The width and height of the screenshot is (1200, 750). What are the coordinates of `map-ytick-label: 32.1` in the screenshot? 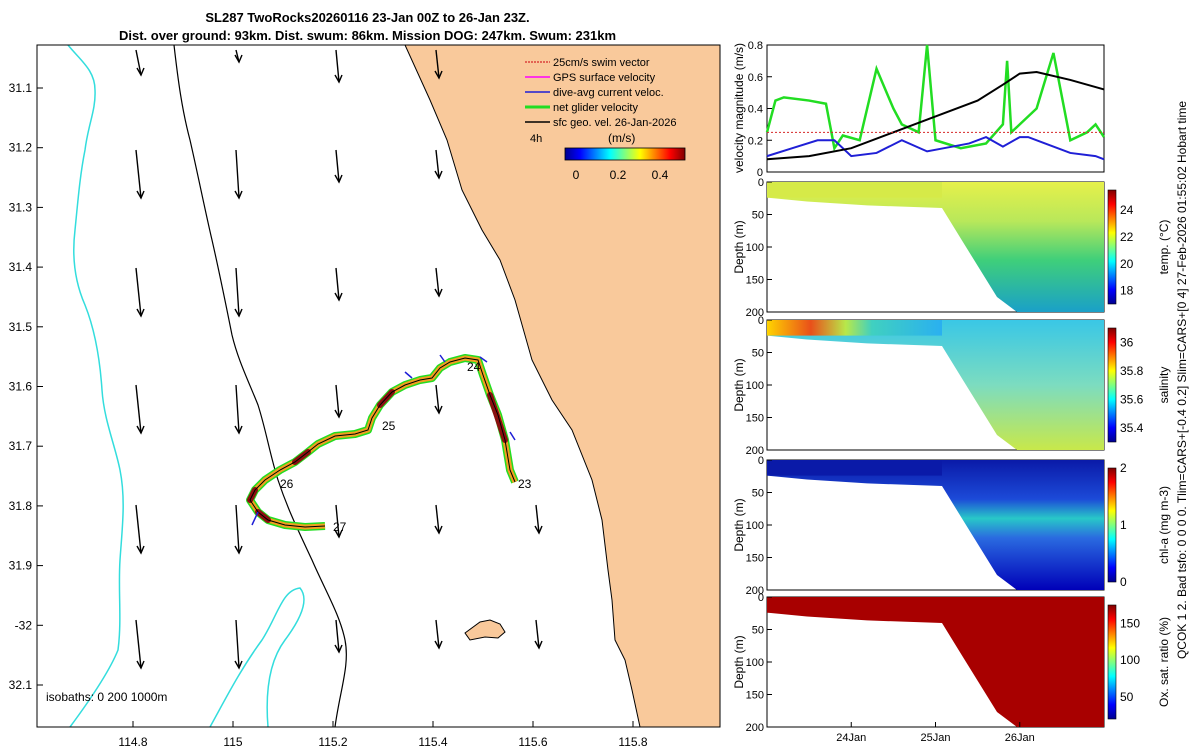 It's located at (21, 685).